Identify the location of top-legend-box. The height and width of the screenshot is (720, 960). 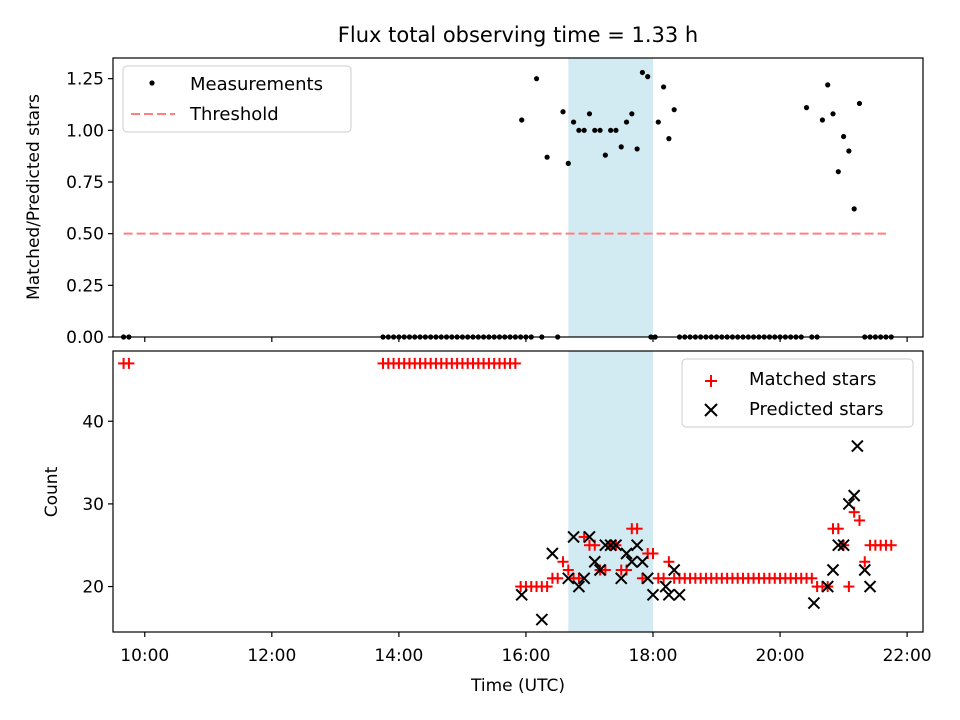
(237, 99).